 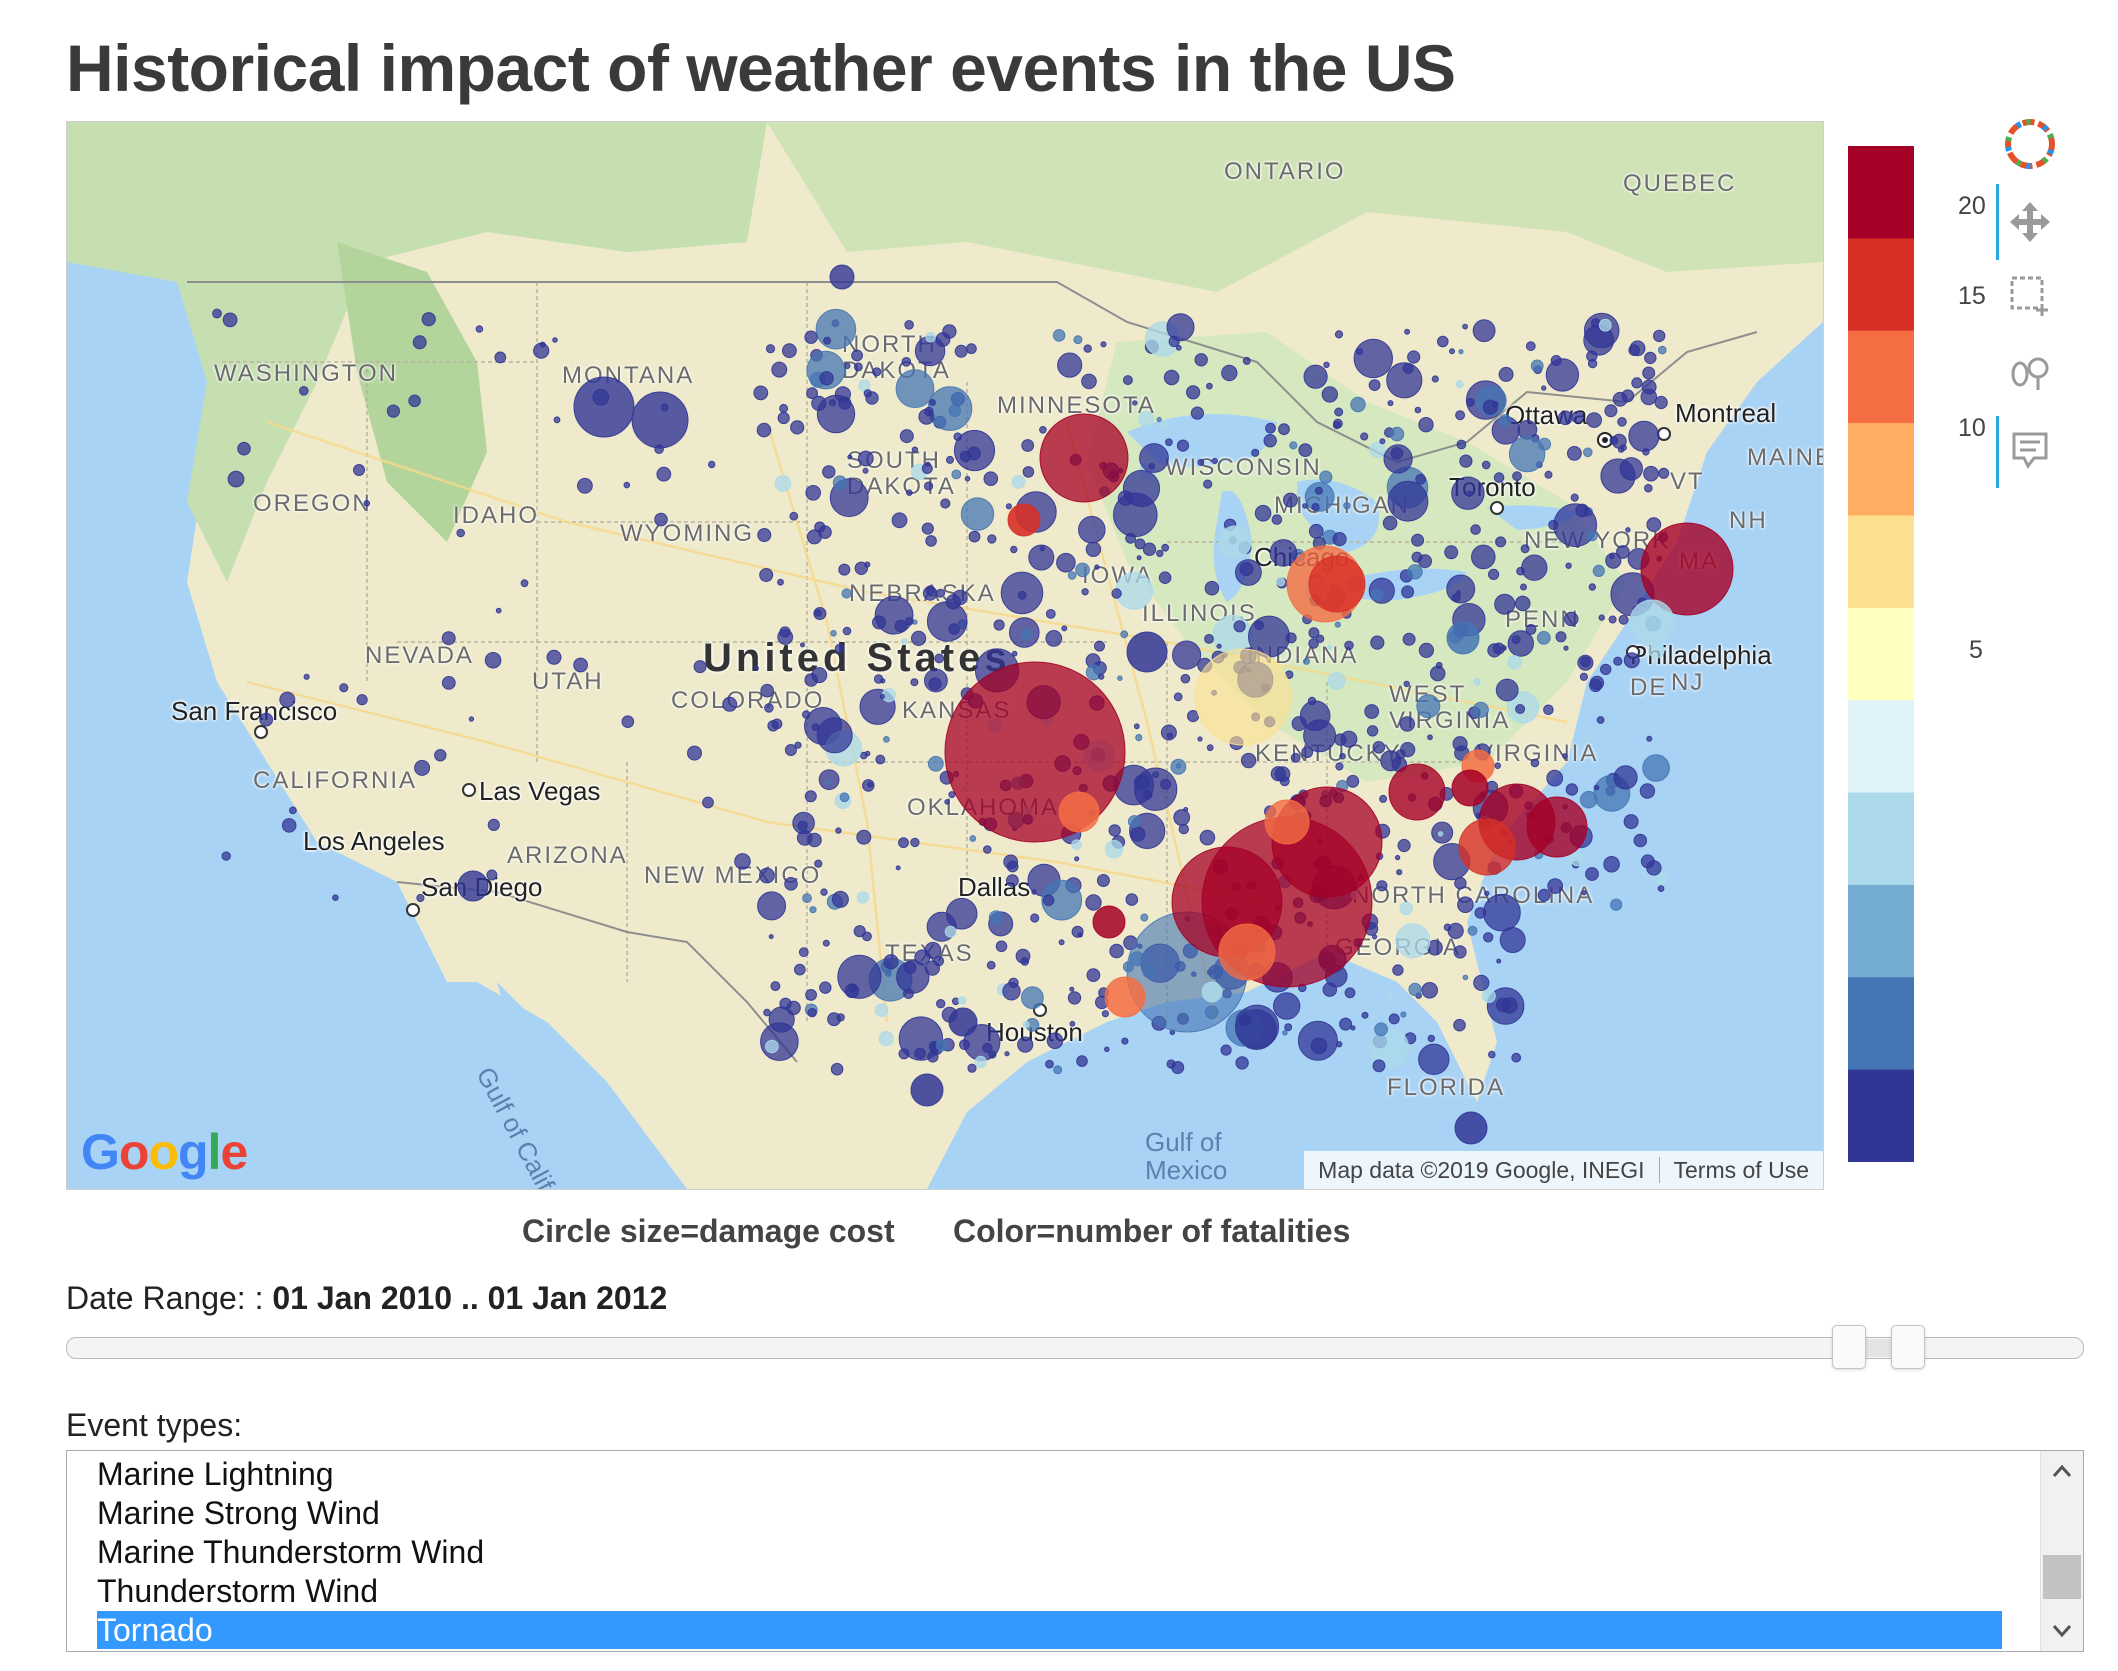 I want to click on date-range-slider-track, so click(x=1075, y=1348).